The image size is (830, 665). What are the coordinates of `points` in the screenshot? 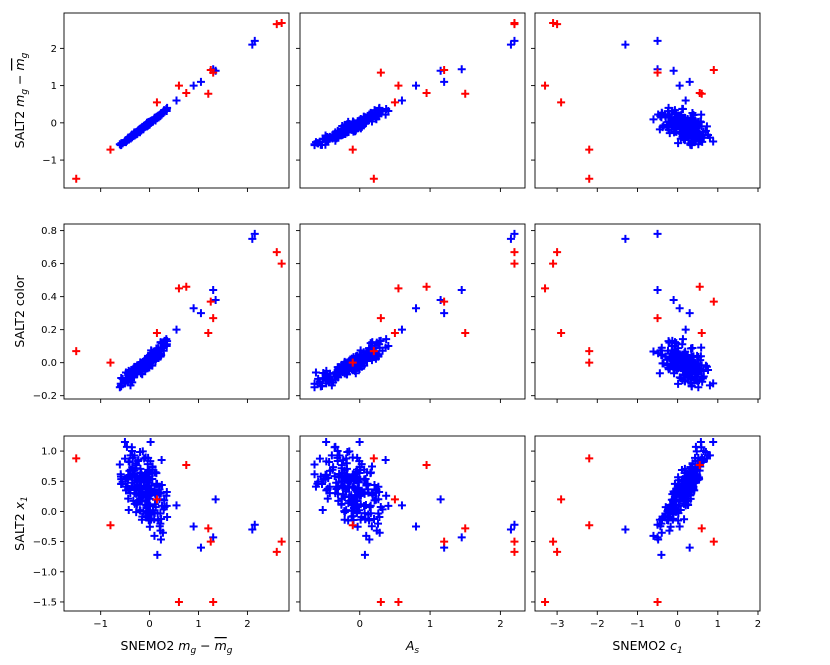 It's located at (629, 522).